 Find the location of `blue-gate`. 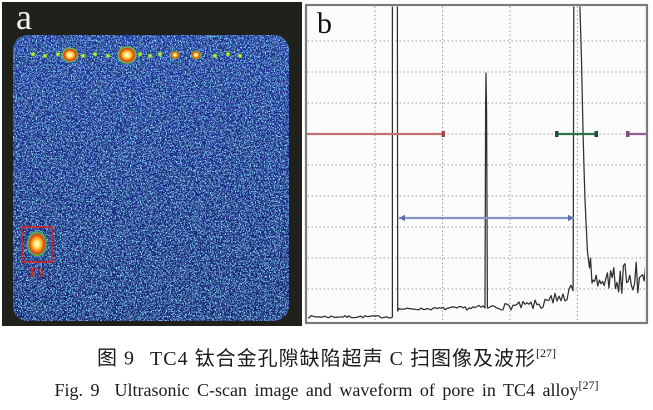

blue-gate is located at coordinates (486, 218).